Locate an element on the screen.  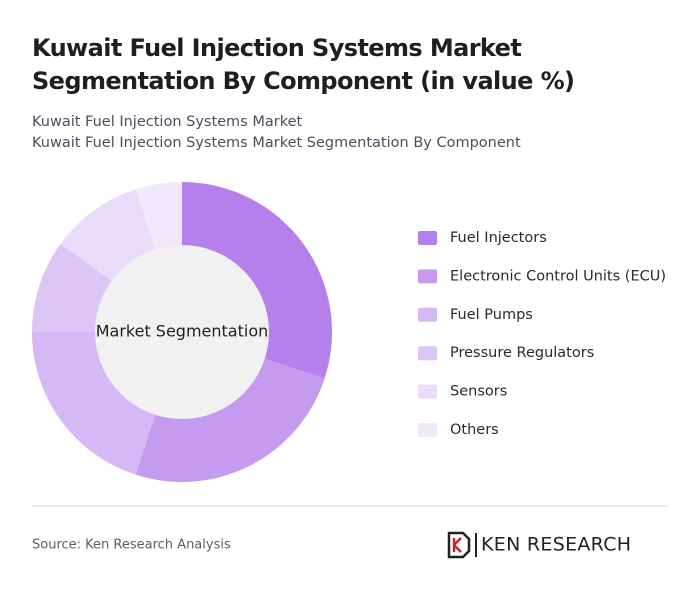
legend-label: Others is located at coordinates (474, 430).